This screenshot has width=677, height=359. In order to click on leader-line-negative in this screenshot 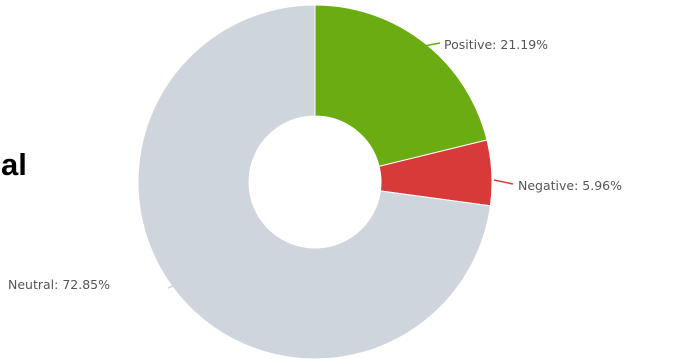, I will do `click(503, 182)`.